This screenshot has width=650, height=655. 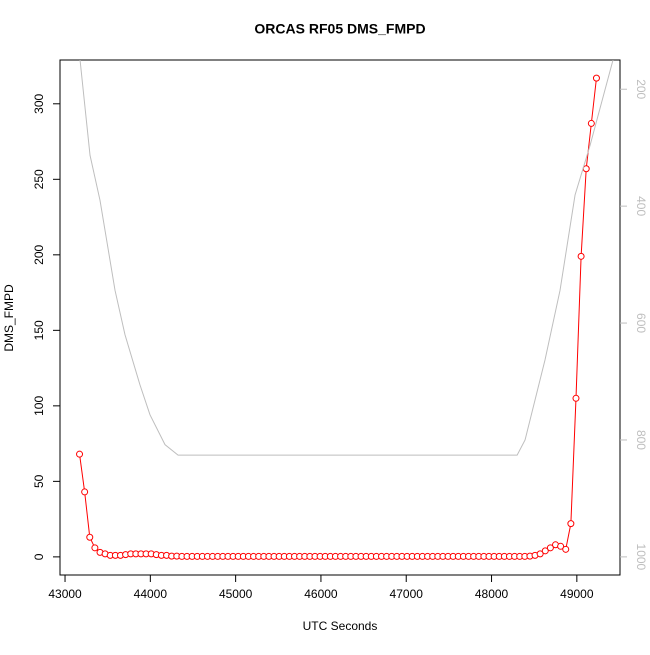 What do you see at coordinates (641, 89) in the screenshot?
I see `y2-tick-label: 200` at bounding box center [641, 89].